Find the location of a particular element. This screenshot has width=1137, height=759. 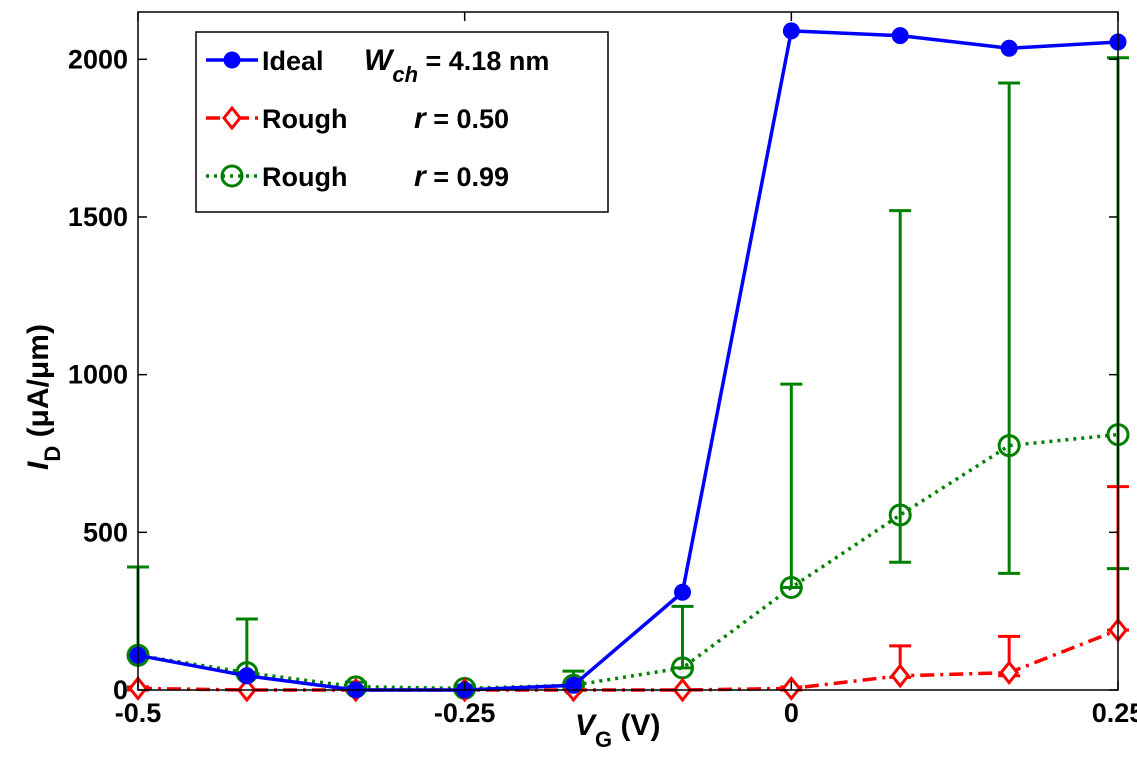

legend-label: Ideal Wch = 4.18 nm is located at coordinates (405, 65).